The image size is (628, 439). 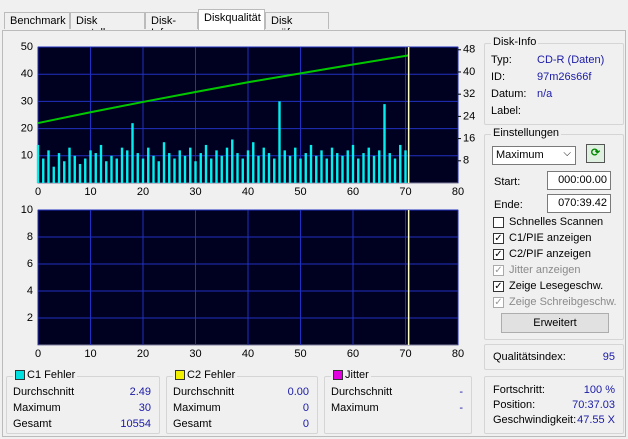 What do you see at coordinates (351, 375) in the screenshot?
I see `group-title: Jitter` at bounding box center [351, 375].